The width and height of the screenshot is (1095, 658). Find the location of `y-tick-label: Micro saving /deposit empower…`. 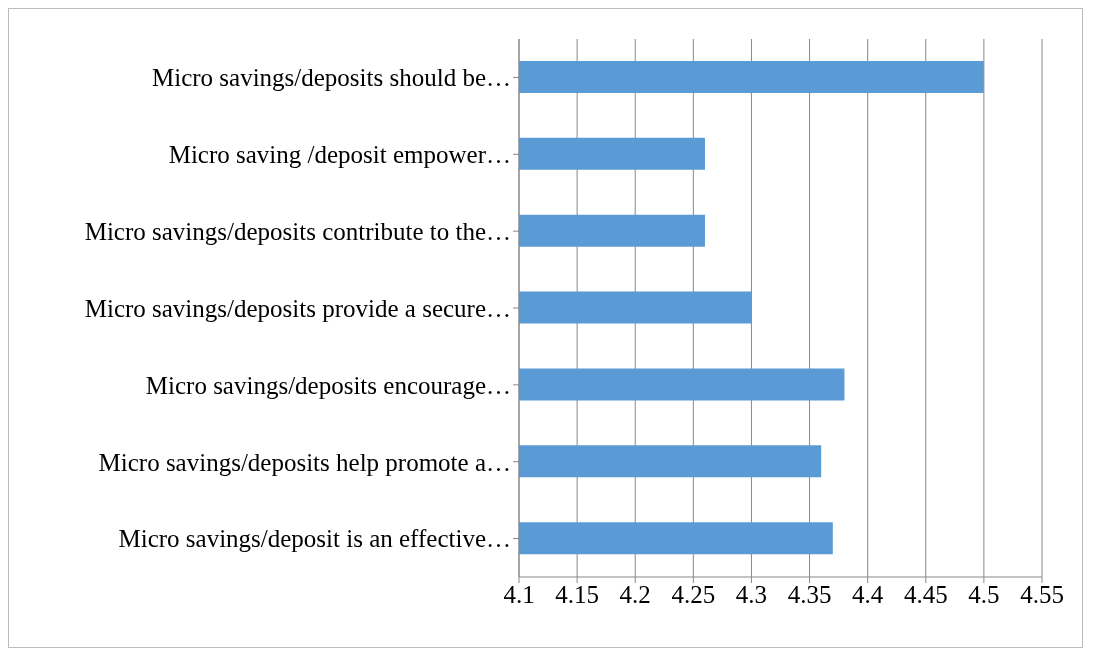

y-tick-label: Micro saving /deposit empower… is located at coordinates (339, 155).